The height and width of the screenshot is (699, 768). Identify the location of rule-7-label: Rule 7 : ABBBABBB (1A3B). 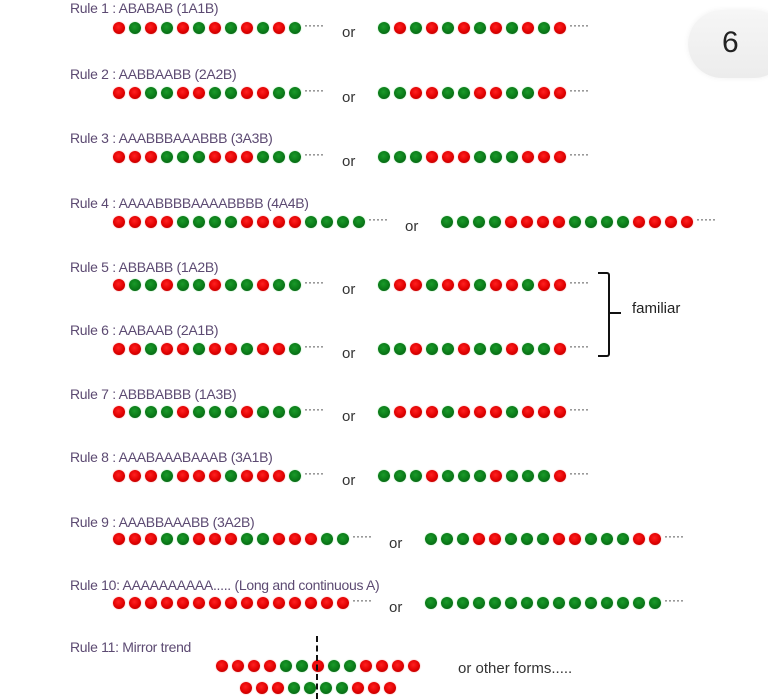
(153, 394).